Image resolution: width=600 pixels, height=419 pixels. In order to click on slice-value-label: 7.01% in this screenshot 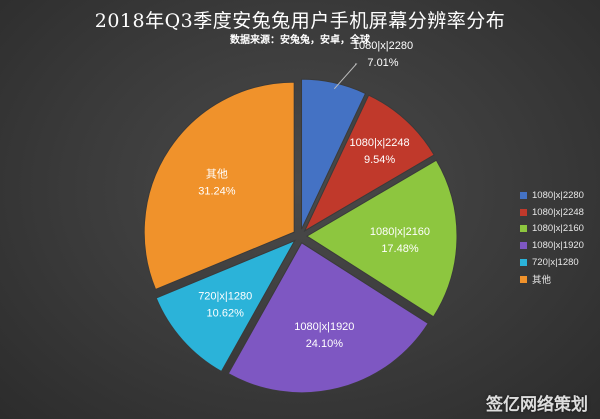, I will do `click(382, 63)`.